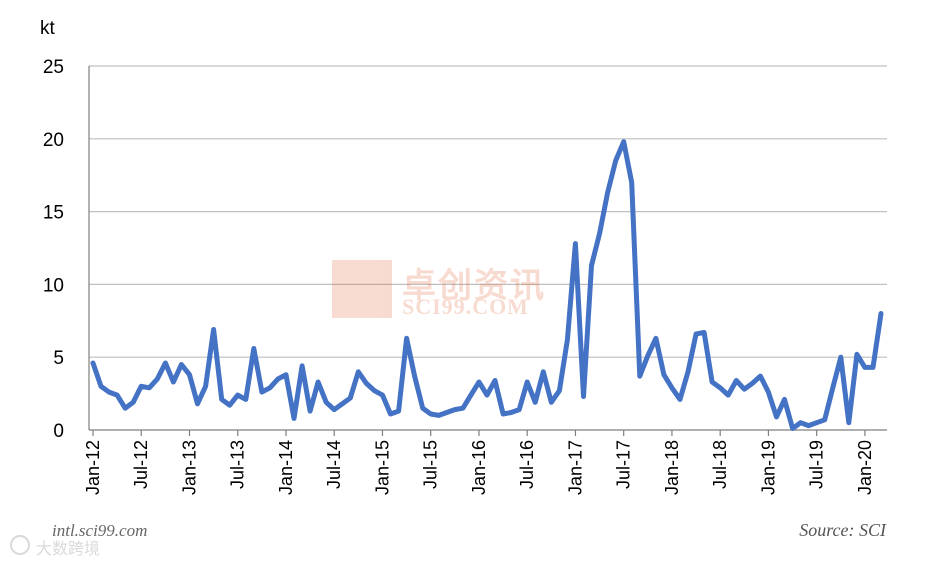 The image size is (946, 561). What do you see at coordinates (842, 530) in the screenshot?
I see `source-text: Source: SCI` at bounding box center [842, 530].